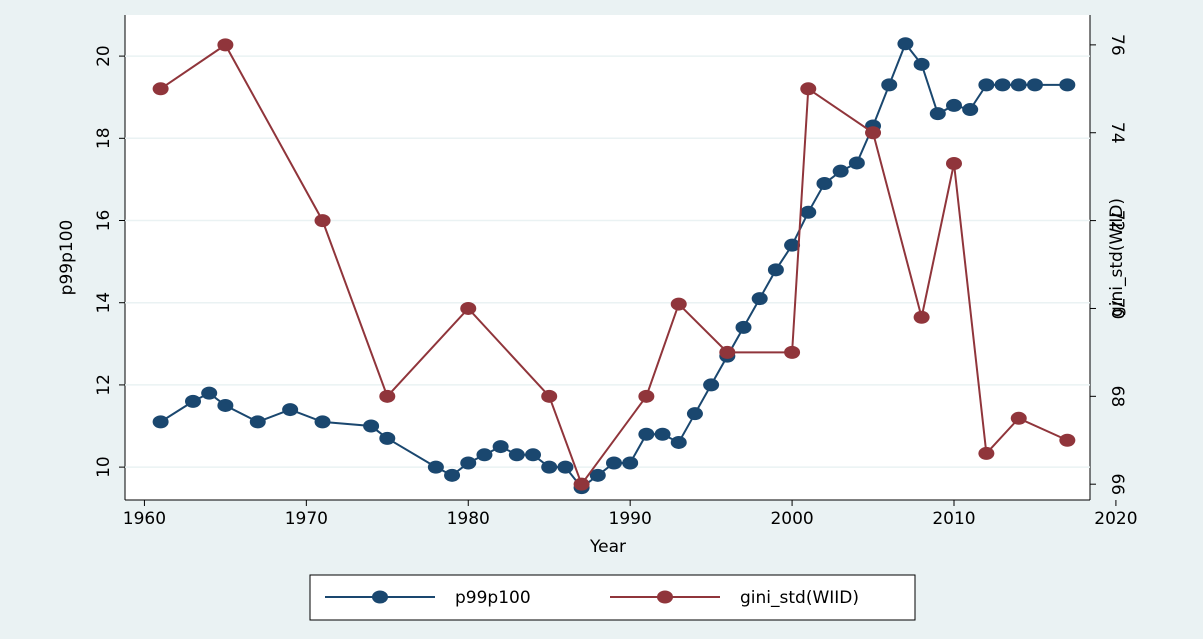  Describe the element at coordinates (104, 385) in the screenshot. I see `y-tick-label: 12` at that location.